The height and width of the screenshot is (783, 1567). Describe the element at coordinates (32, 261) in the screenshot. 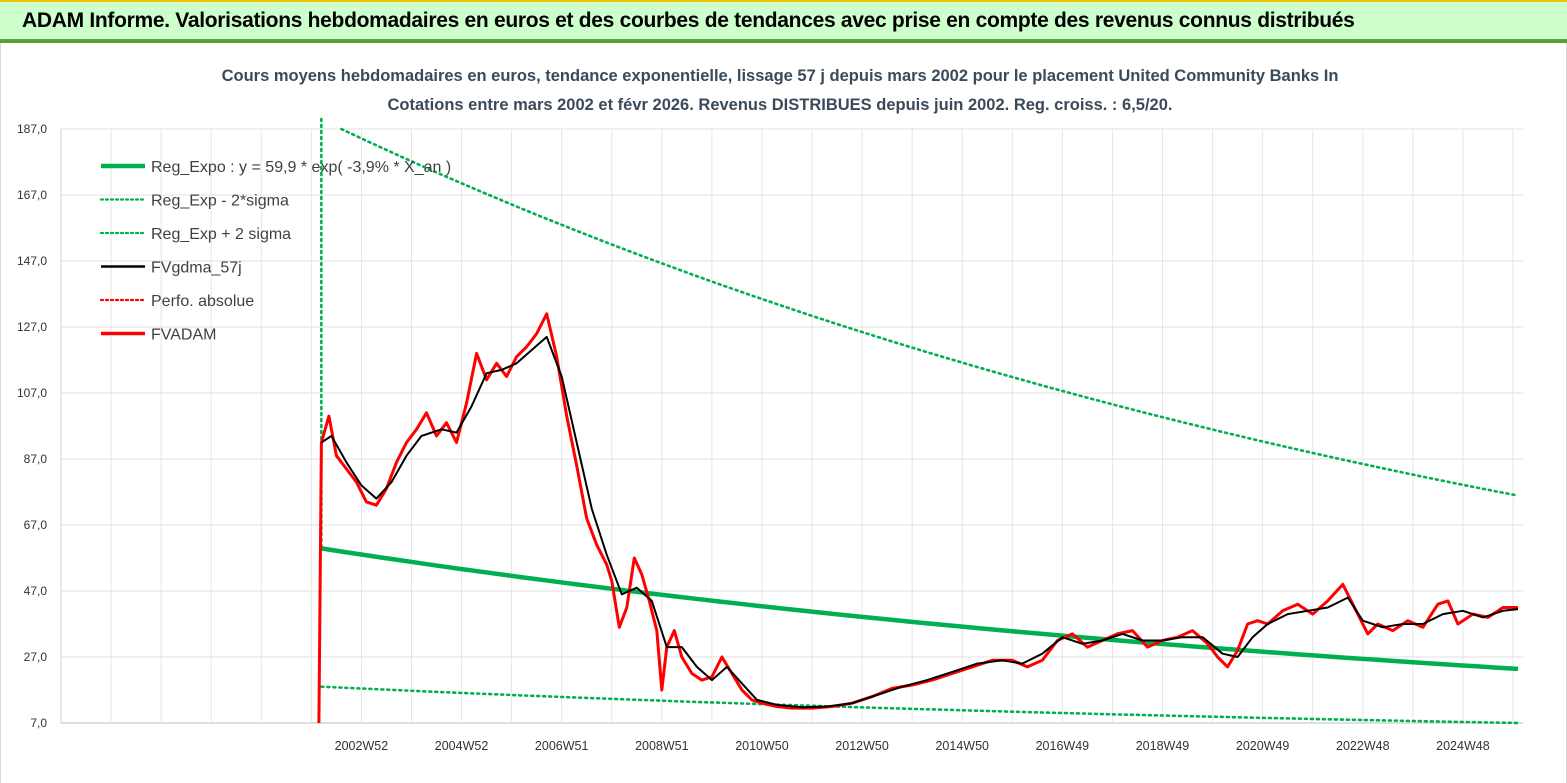

I see `y-tick-label: 147,0` at that location.